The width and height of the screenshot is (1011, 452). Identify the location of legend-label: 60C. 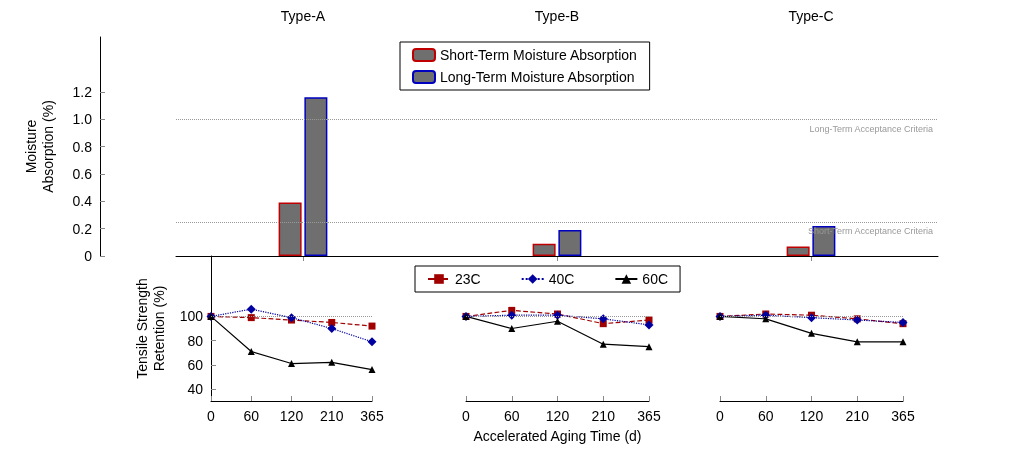
(655, 279).